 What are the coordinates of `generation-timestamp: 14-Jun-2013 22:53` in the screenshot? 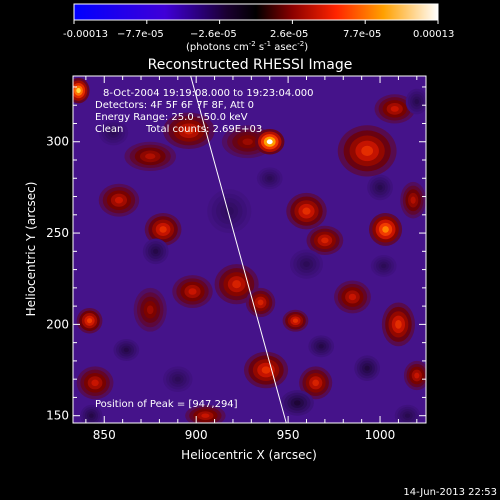 It's located at (450, 492).